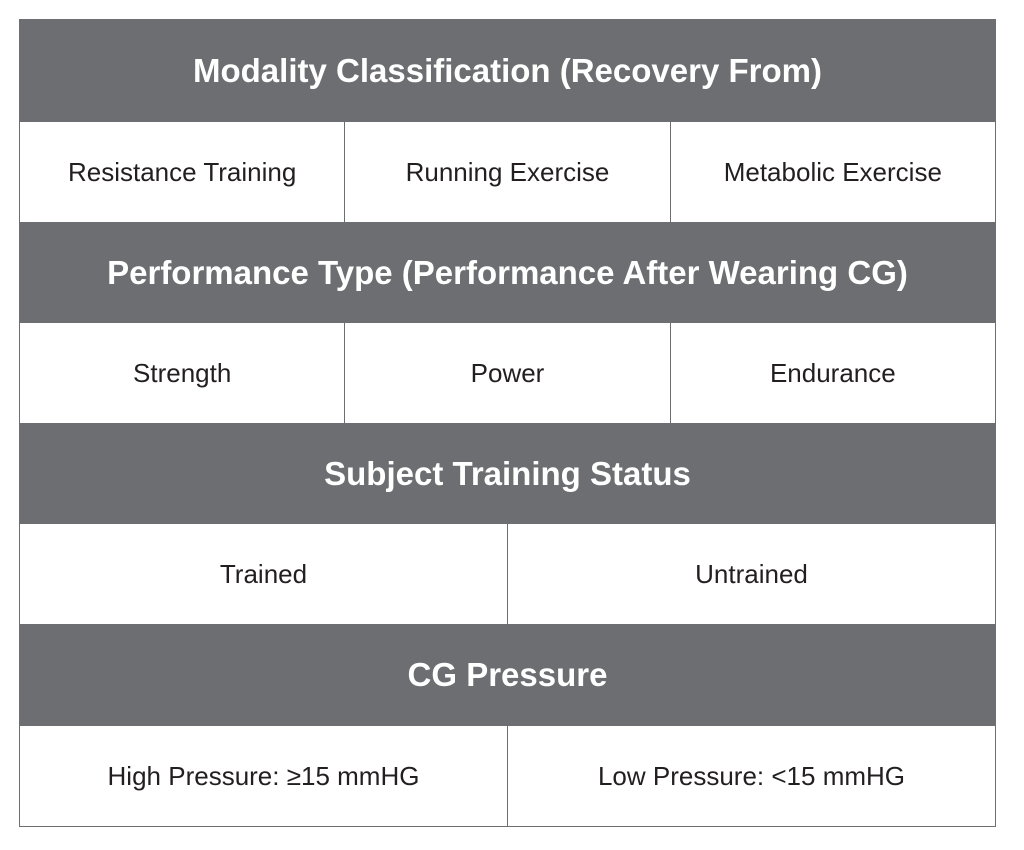 The height and width of the screenshot is (850, 1024). Describe the element at coordinates (263, 775) in the screenshot. I see `pressure-high-cell: High Pressure: ≥15 mmHG` at that location.